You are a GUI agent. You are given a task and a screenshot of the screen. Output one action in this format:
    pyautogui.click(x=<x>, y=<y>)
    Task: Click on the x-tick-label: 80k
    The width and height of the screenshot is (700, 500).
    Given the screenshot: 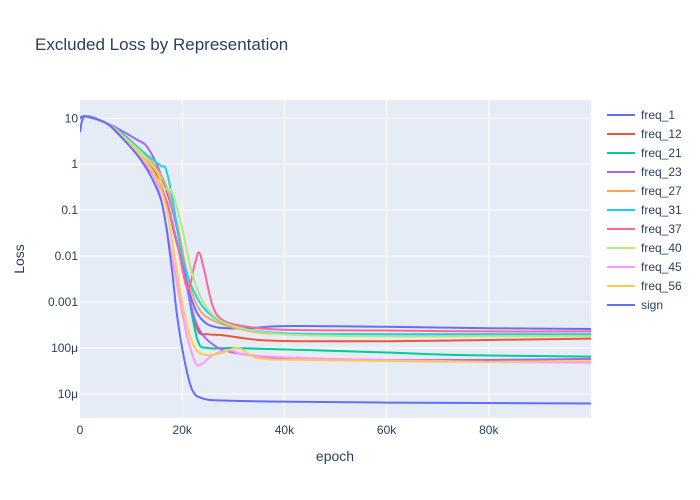 What is the action you would take?
    pyautogui.click(x=489, y=430)
    